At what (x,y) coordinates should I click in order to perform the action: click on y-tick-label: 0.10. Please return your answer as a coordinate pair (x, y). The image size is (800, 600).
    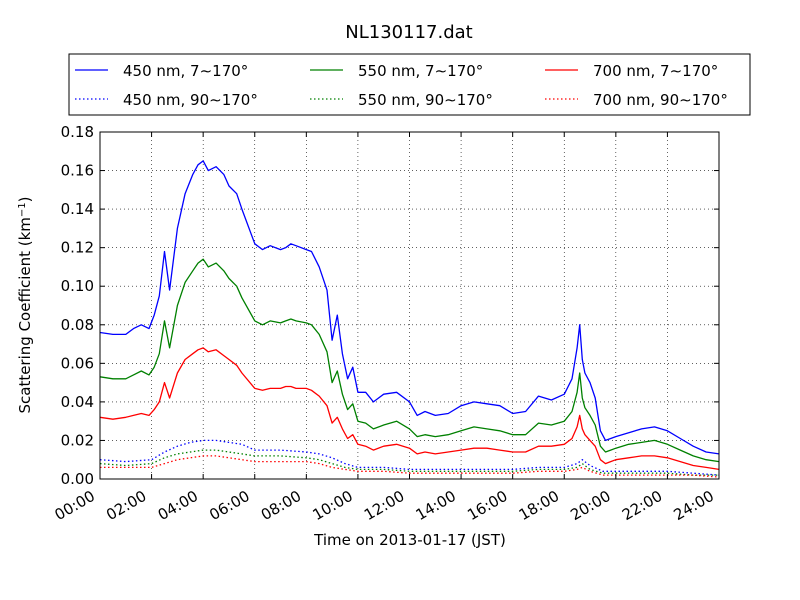
    Looking at the image, I should click on (77, 286).